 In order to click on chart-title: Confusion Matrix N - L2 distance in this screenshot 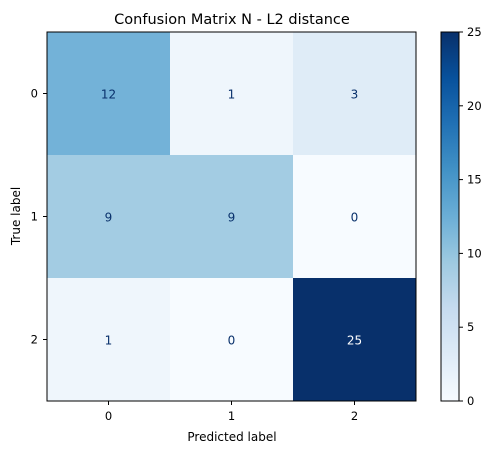, I will do `click(232, 20)`.